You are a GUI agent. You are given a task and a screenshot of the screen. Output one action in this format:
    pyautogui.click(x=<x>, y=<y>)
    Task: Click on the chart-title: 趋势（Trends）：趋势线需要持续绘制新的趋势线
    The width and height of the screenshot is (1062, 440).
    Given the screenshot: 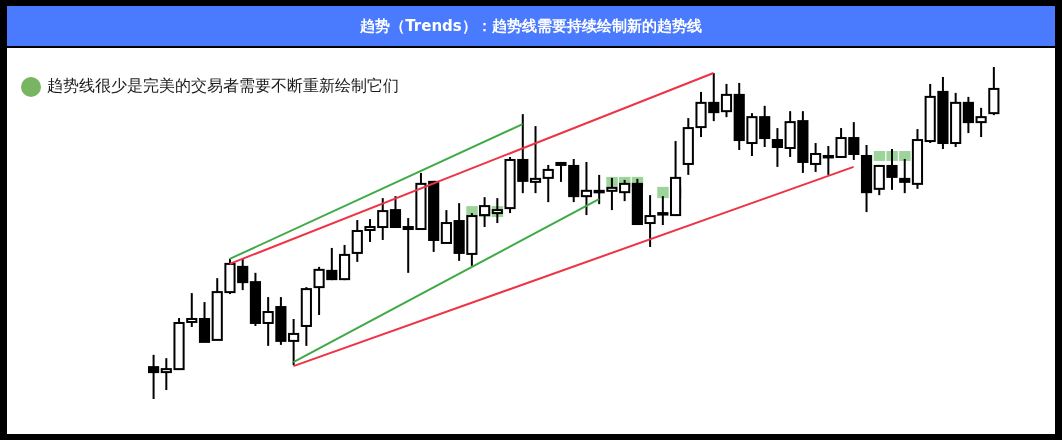 What is the action you would take?
    pyautogui.click(x=531, y=26)
    